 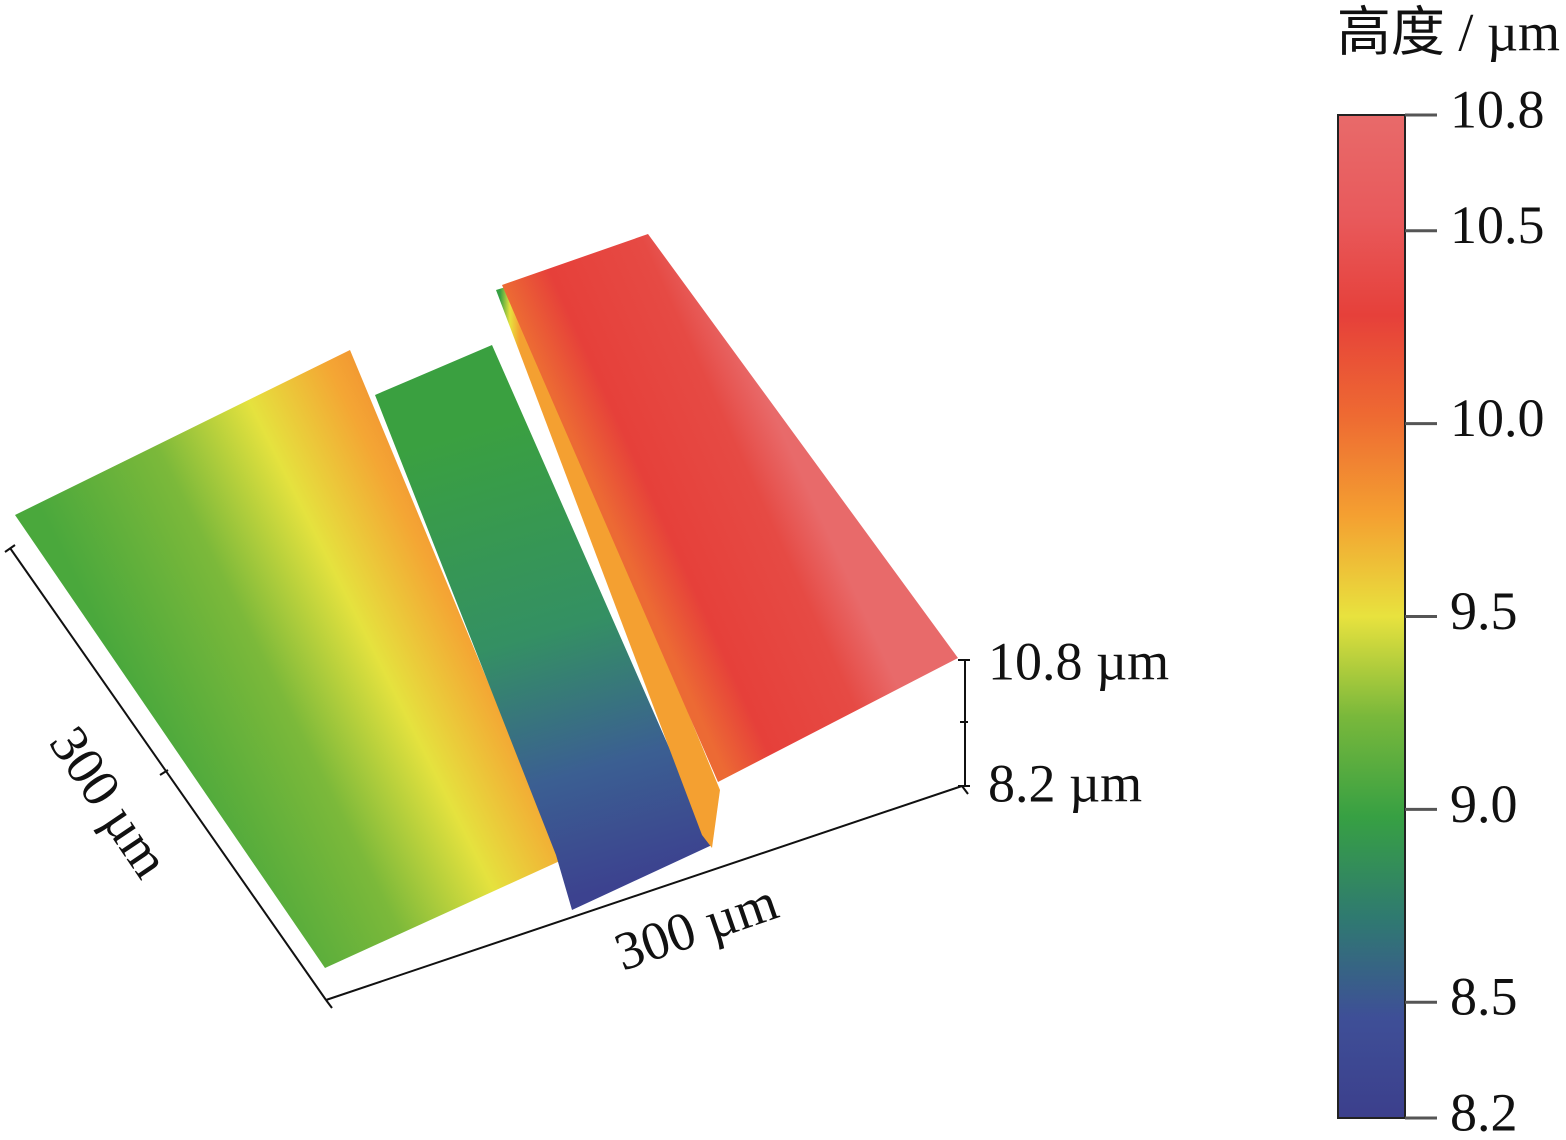 What do you see at coordinates (696, 926) in the screenshot?
I see `x-axis-label: 300 µm` at bounding box center [696, 926].